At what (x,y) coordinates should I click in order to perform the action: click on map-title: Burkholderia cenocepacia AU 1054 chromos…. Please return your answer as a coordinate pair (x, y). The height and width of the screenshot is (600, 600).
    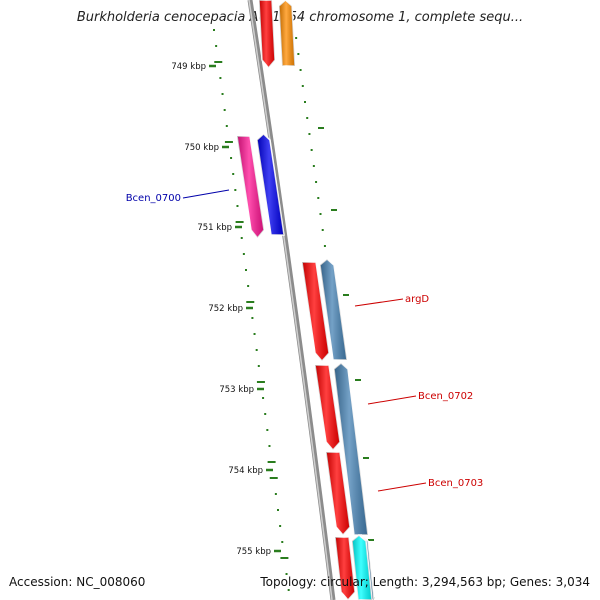
    Looking at the image, I should click on (300, 17).